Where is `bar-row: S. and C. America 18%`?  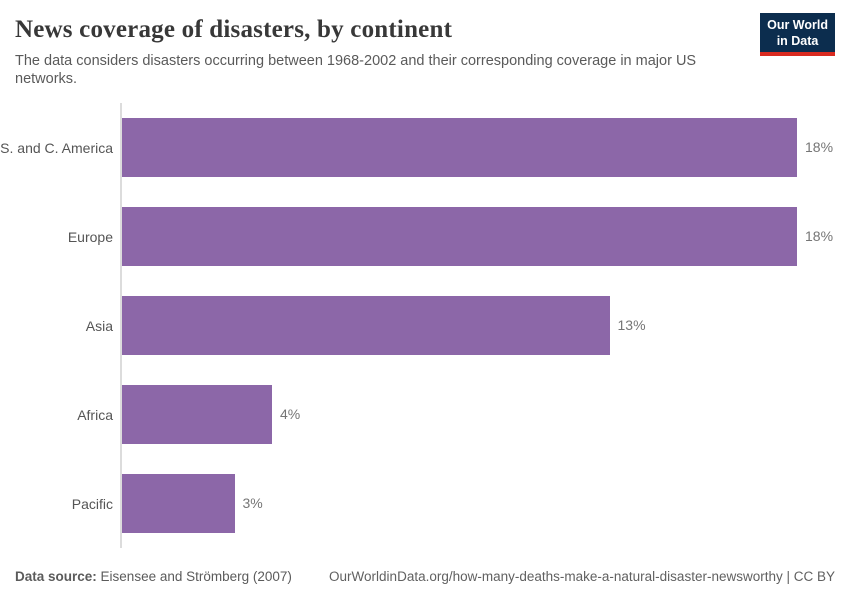 bar-row: S. and C. America 18% is located at coordinates (416, 147).